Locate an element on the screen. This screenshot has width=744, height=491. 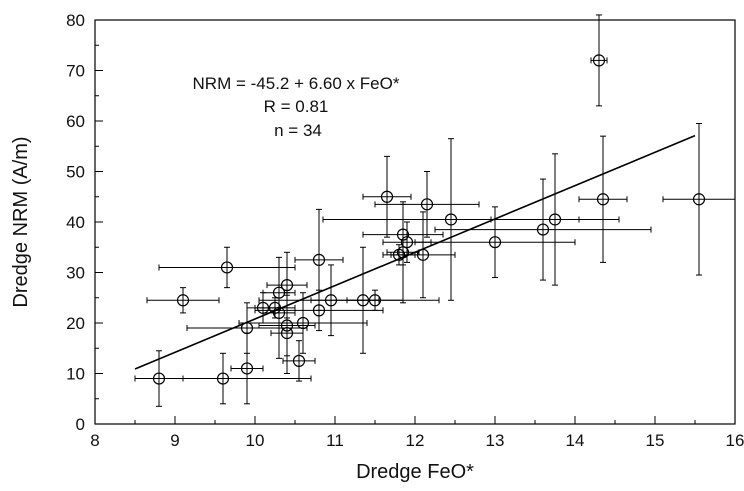
y-tick-label: 80 is located at coordinates (75, 20).